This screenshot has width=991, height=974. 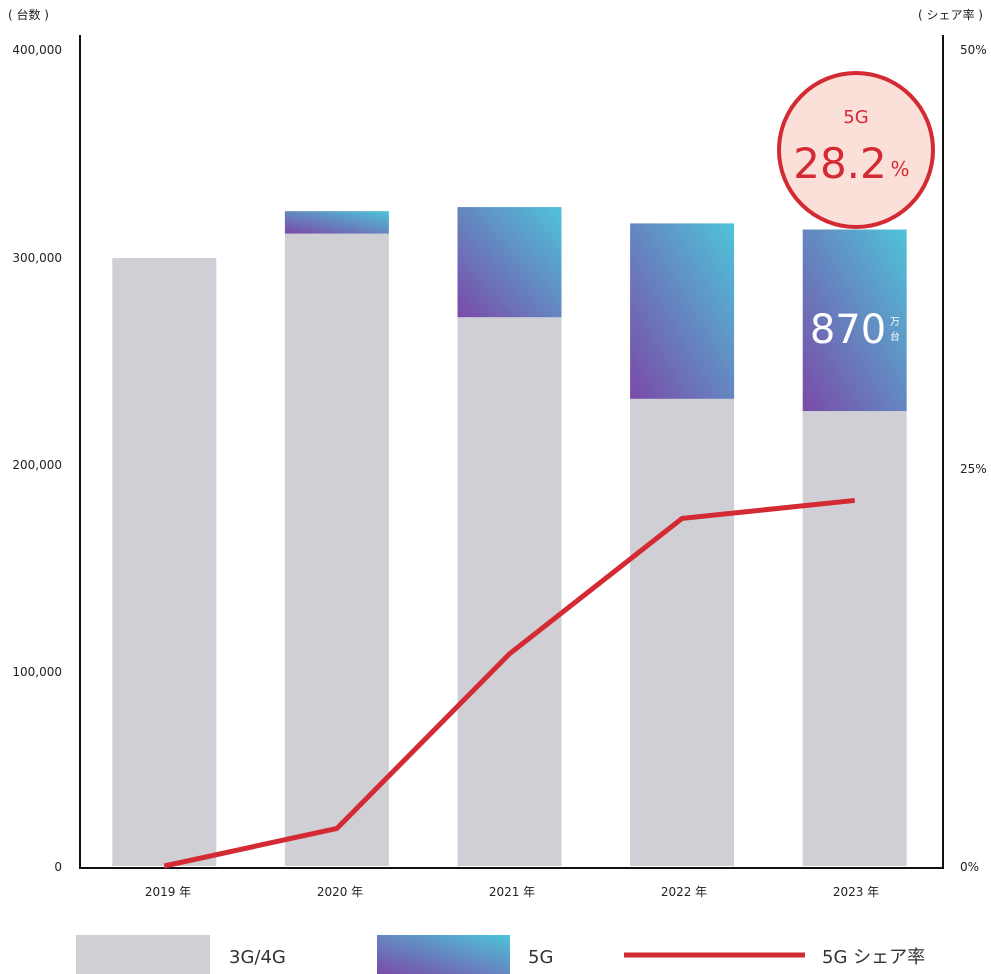 What do you see at coordinates (950, 14) in the screenshot?
I see `right-axis-unit: ( シェア率 )` at bounding box center [950, 14].